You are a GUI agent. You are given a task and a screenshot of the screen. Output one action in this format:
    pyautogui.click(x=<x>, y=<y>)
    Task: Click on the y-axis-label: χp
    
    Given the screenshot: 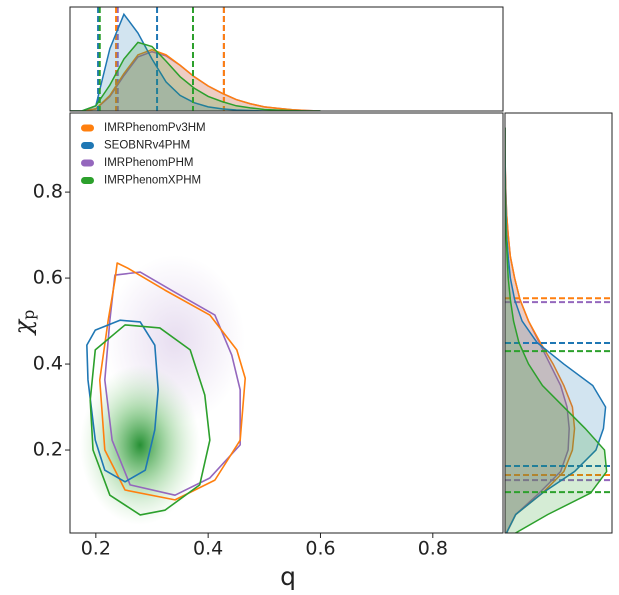 What is the action you would take?
    pyautogui.click(x=23, y=323)
    